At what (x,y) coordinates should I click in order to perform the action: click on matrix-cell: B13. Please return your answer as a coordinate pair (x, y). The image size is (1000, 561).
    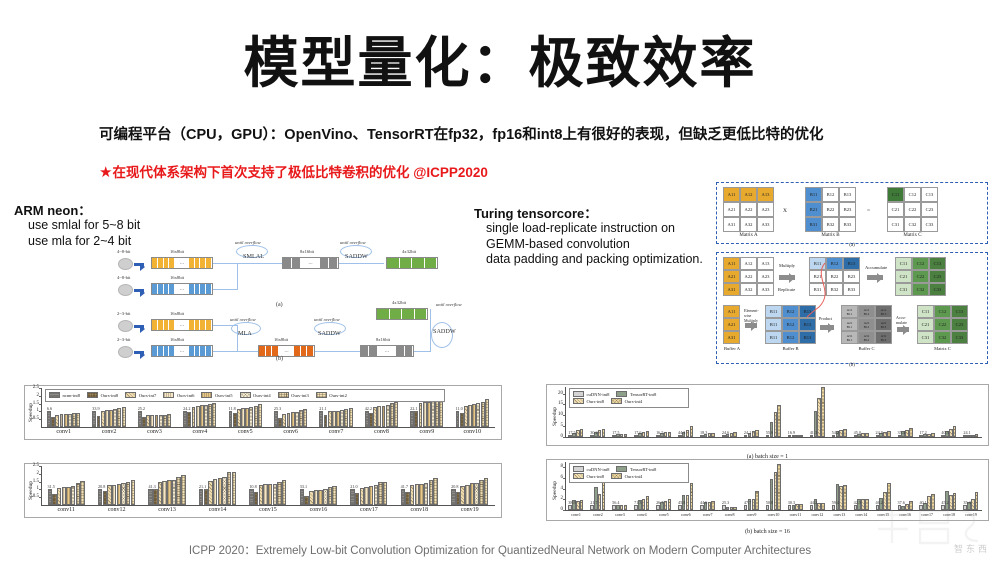
    Looking at the image, I should click on (851, 263).